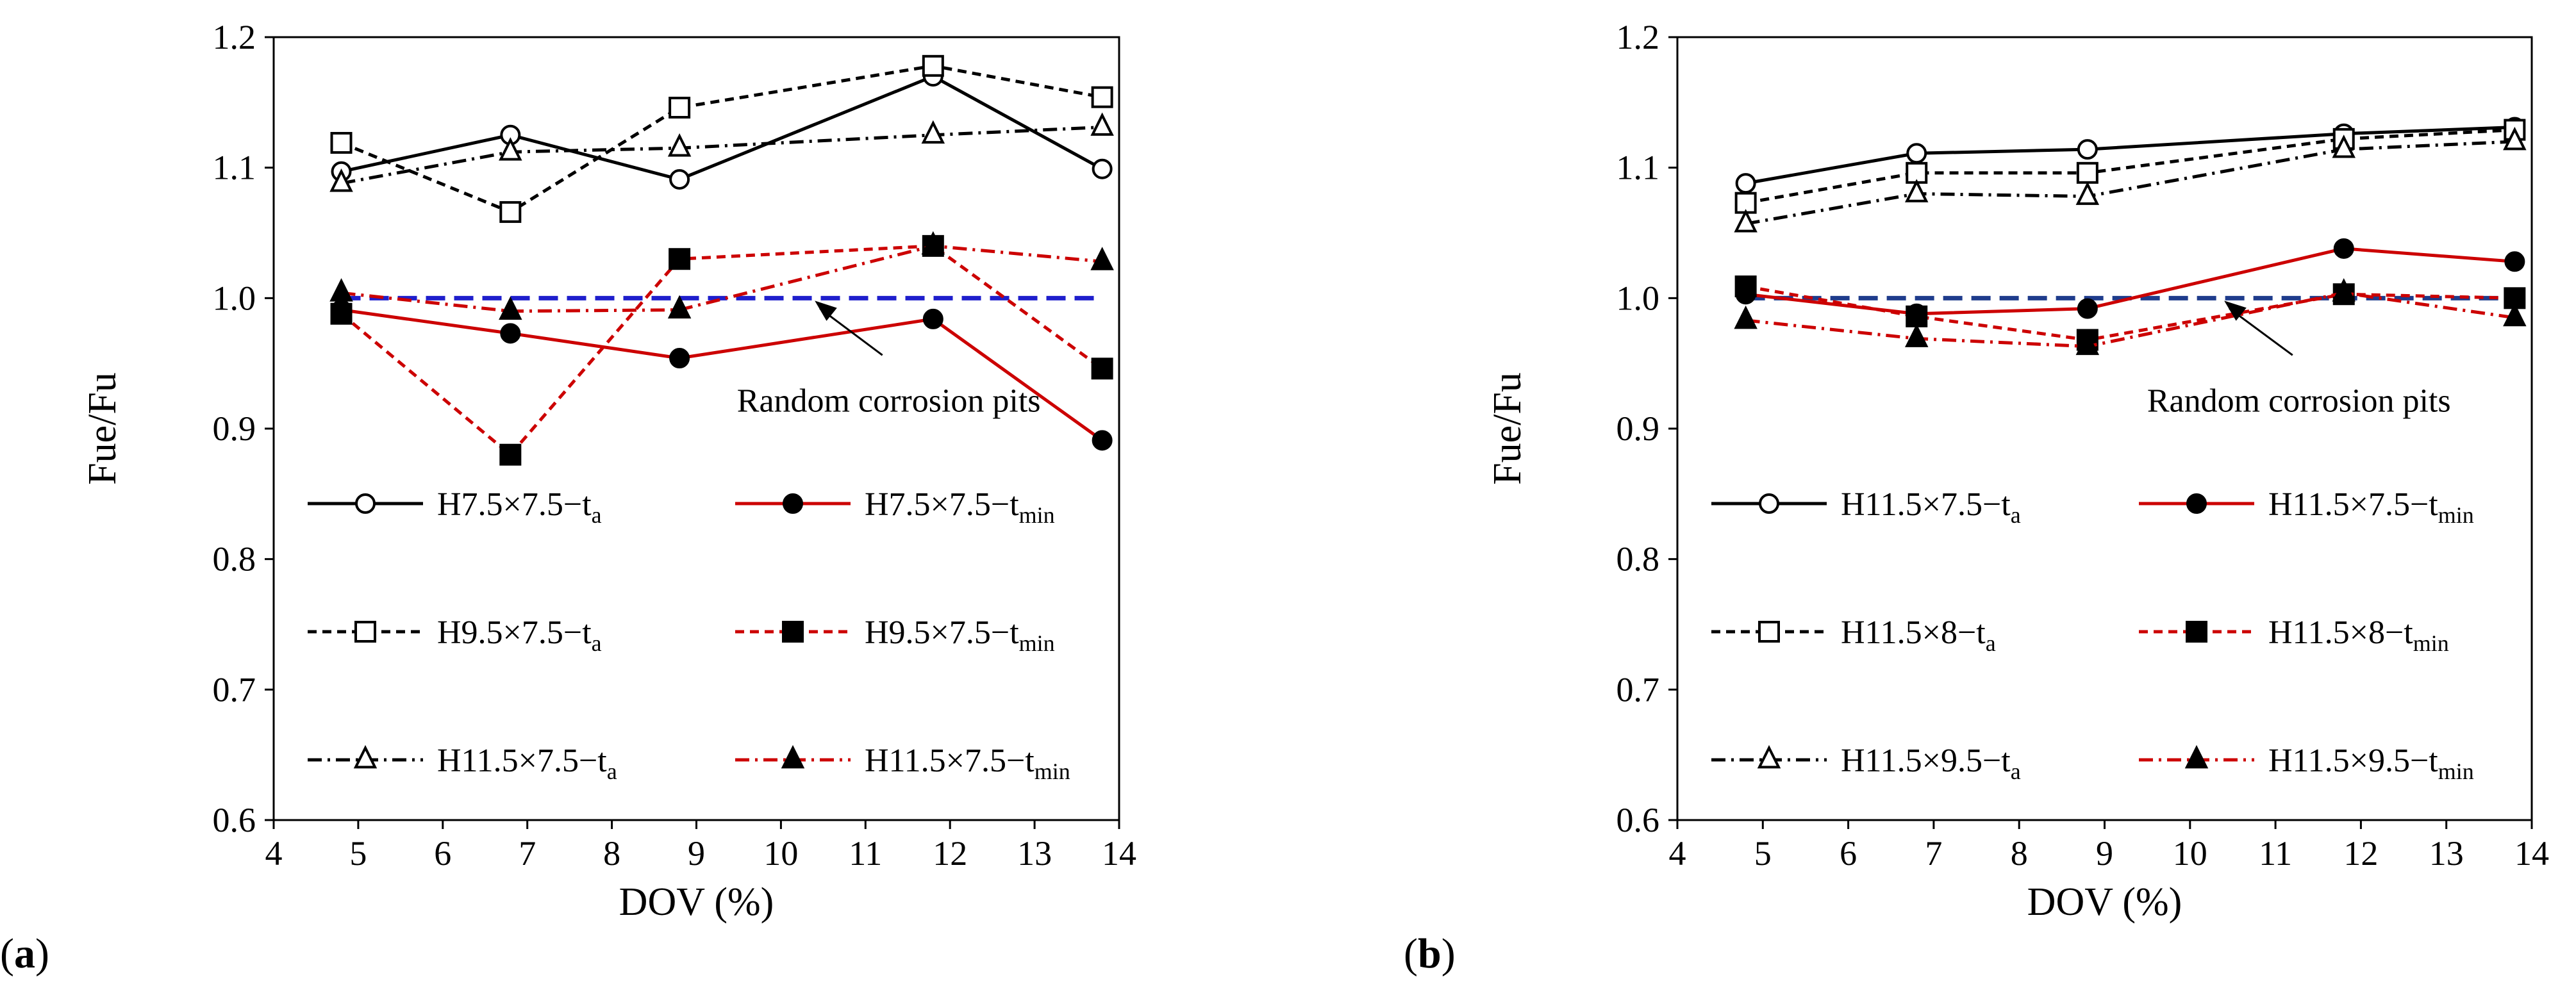 This screenshot has width=2576, height=986. Describe the element at coordinates (527, 853) in the screenshot. I see `x-tick-label: 7` at that location.